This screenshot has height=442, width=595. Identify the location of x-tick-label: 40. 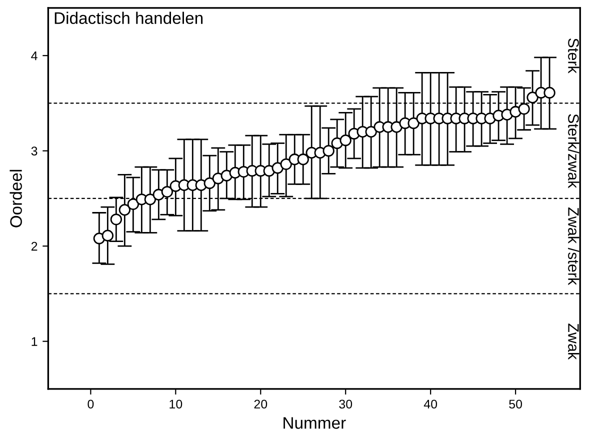
(431, 404).